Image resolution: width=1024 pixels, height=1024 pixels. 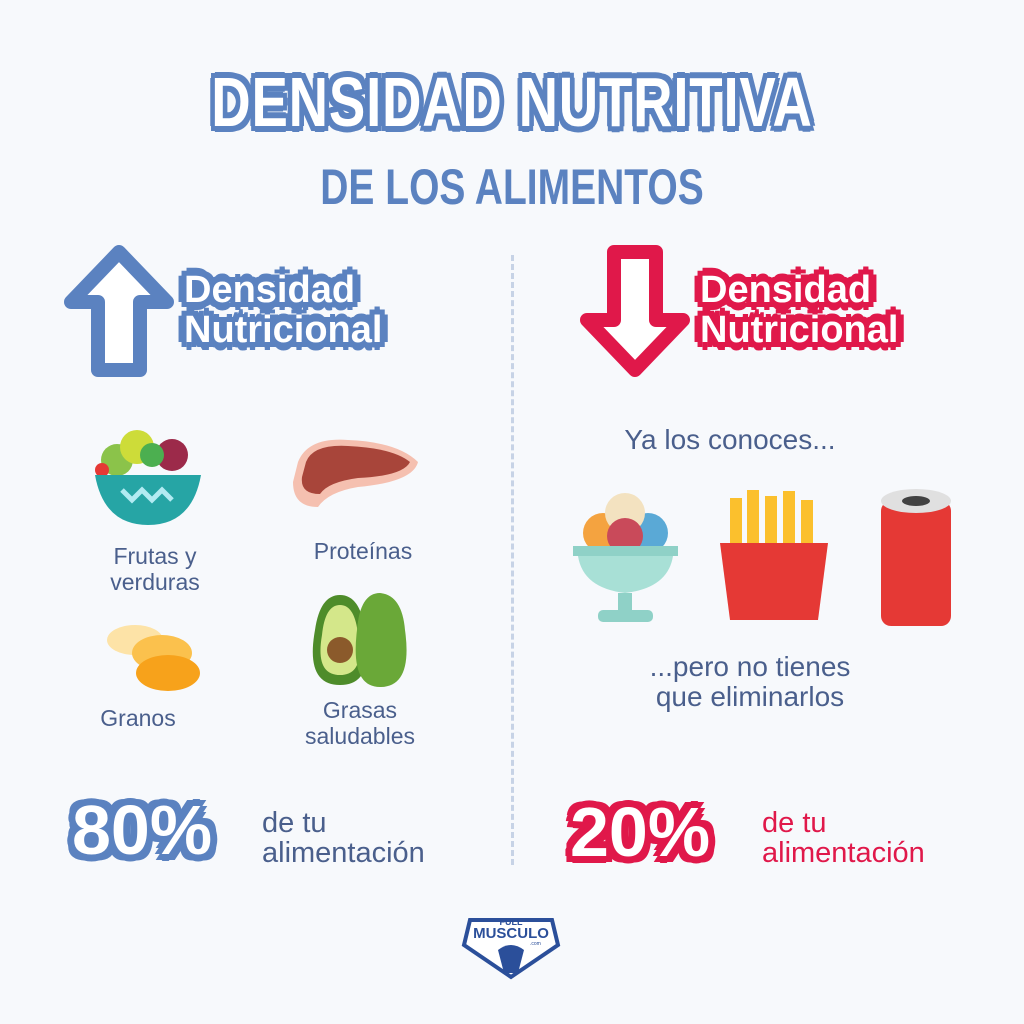 I want to click on food-label-fats: Grasas saludables, so click(x=360, y=723).